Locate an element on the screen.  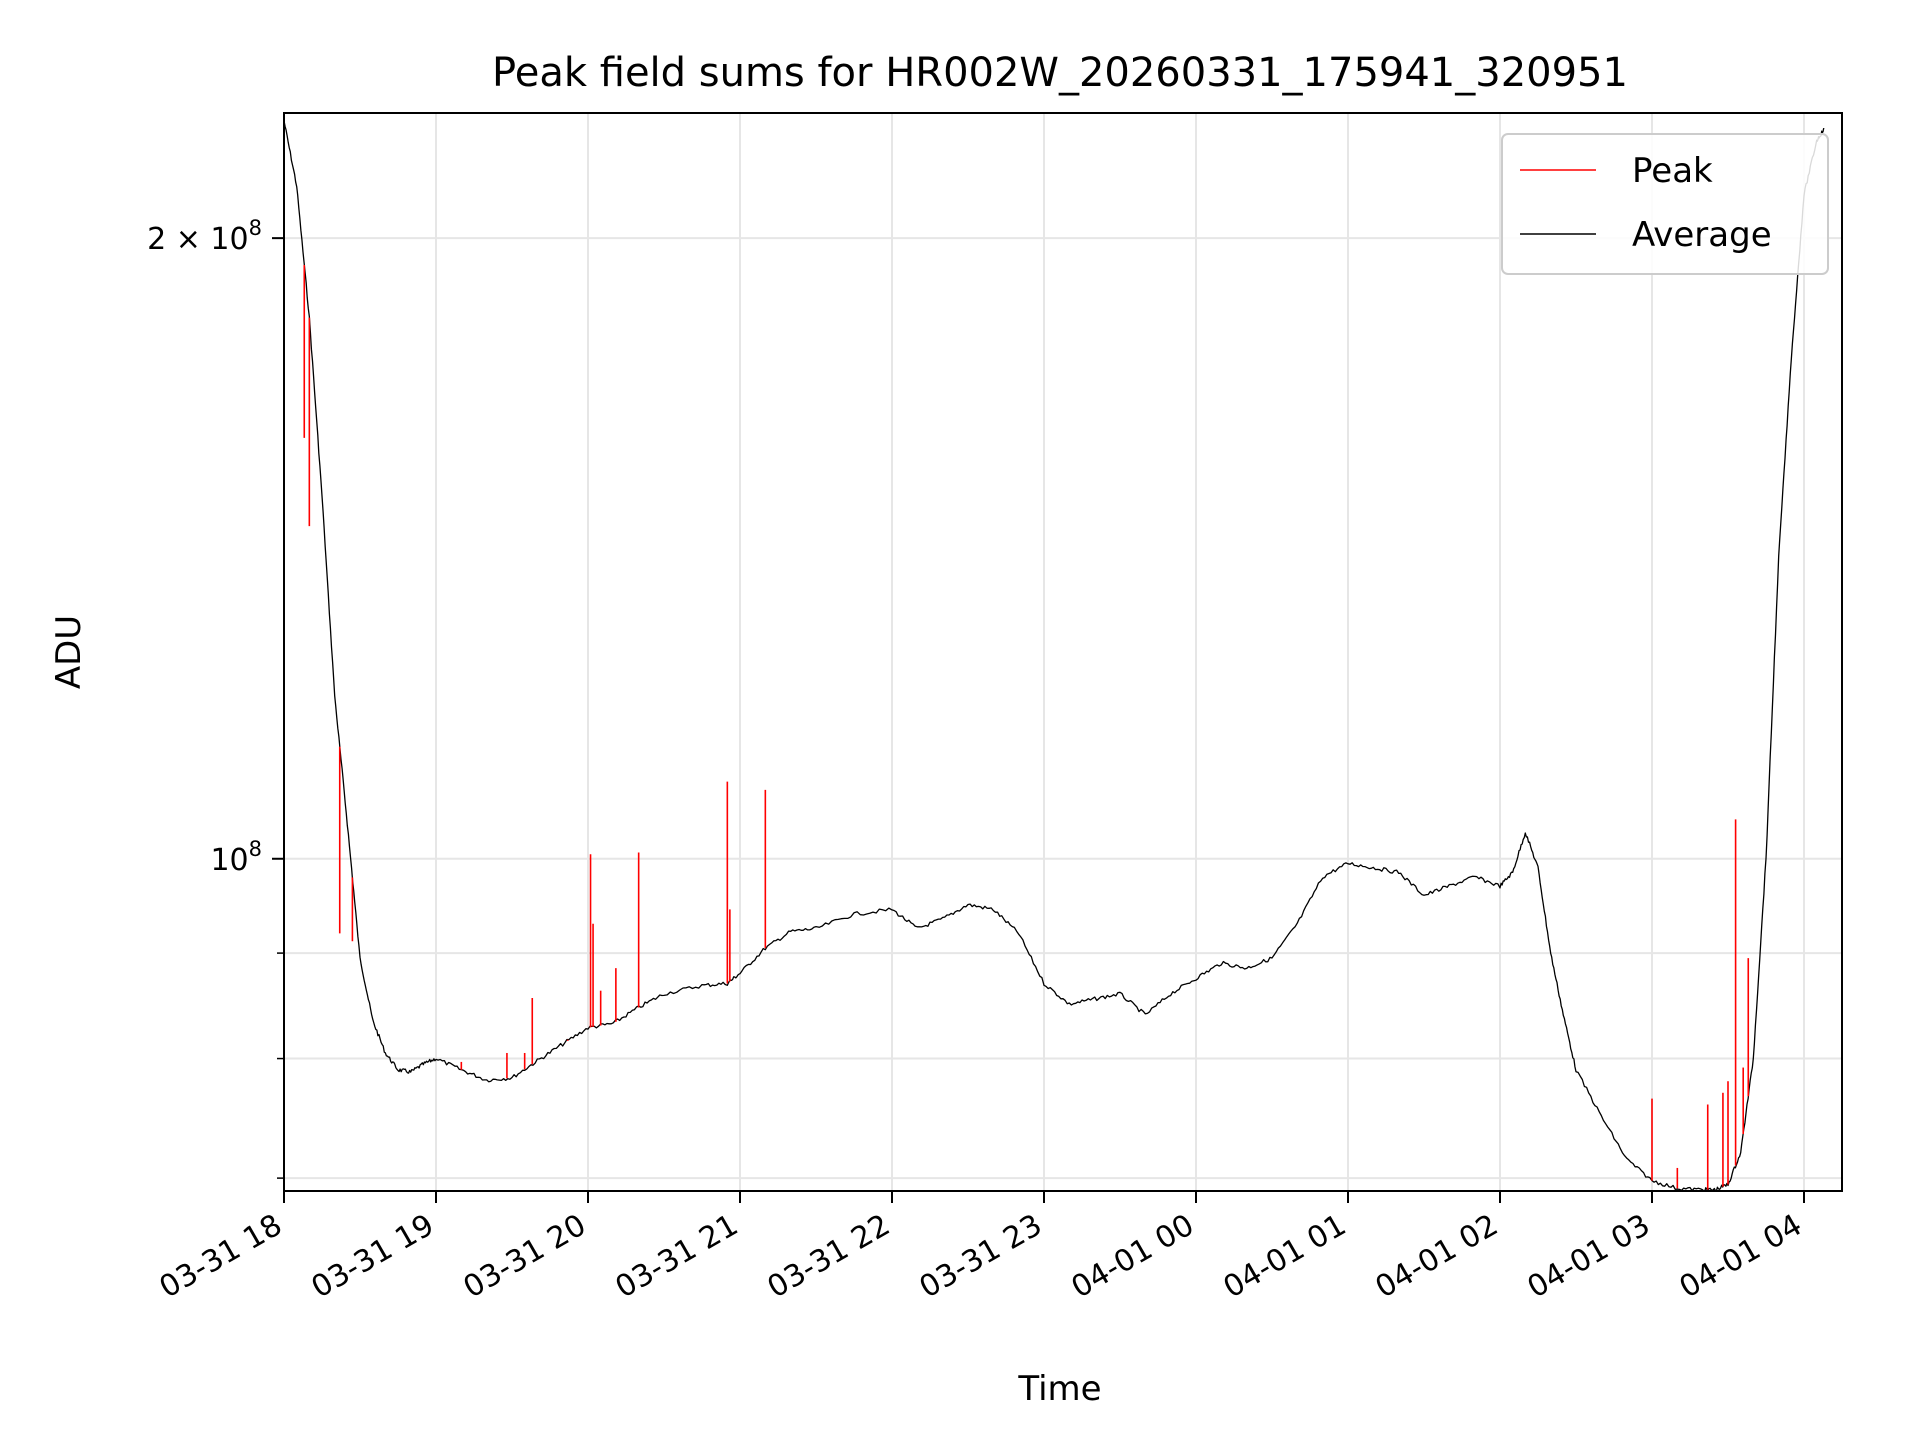
legend-box is located at coordinates (1665, 204).